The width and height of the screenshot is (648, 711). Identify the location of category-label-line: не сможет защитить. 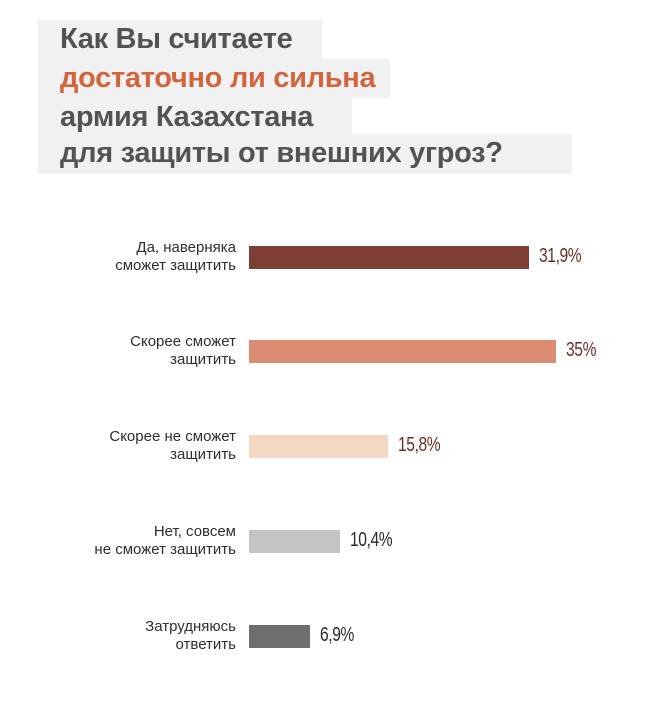
(165, 549).